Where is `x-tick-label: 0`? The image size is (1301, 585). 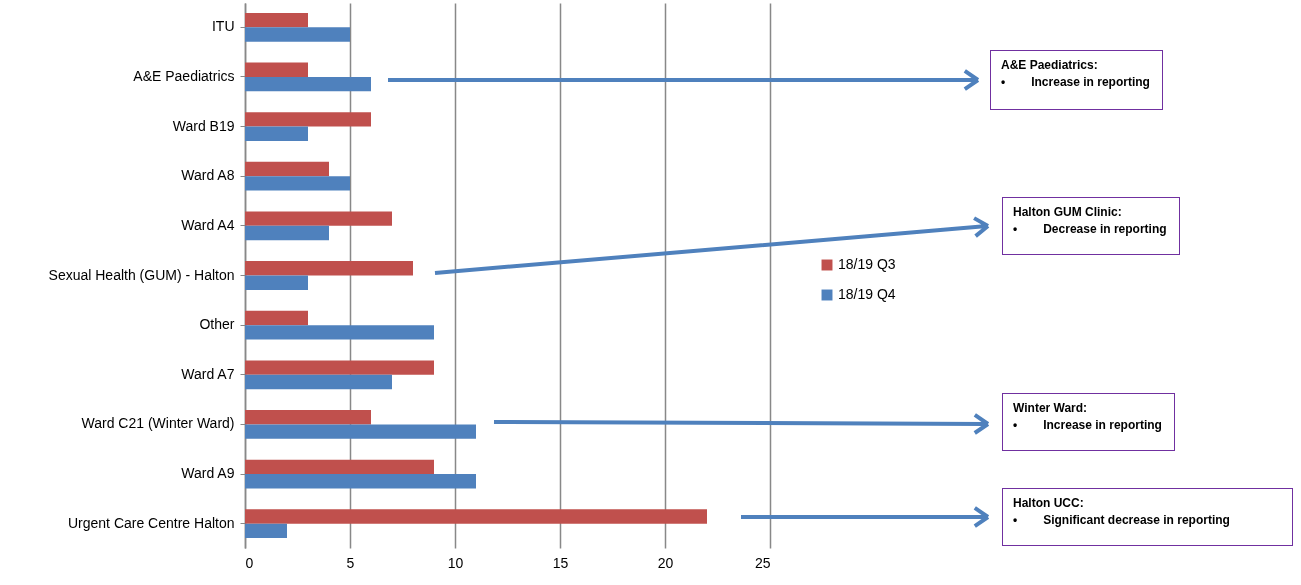 x-tick-label: 0 is located at coordinates (249, 562).